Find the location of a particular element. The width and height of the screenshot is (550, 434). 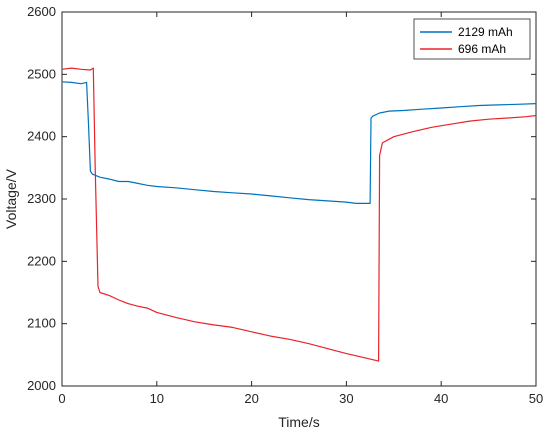

x-axis-label: Time/s is located at coordinates (298, 422).